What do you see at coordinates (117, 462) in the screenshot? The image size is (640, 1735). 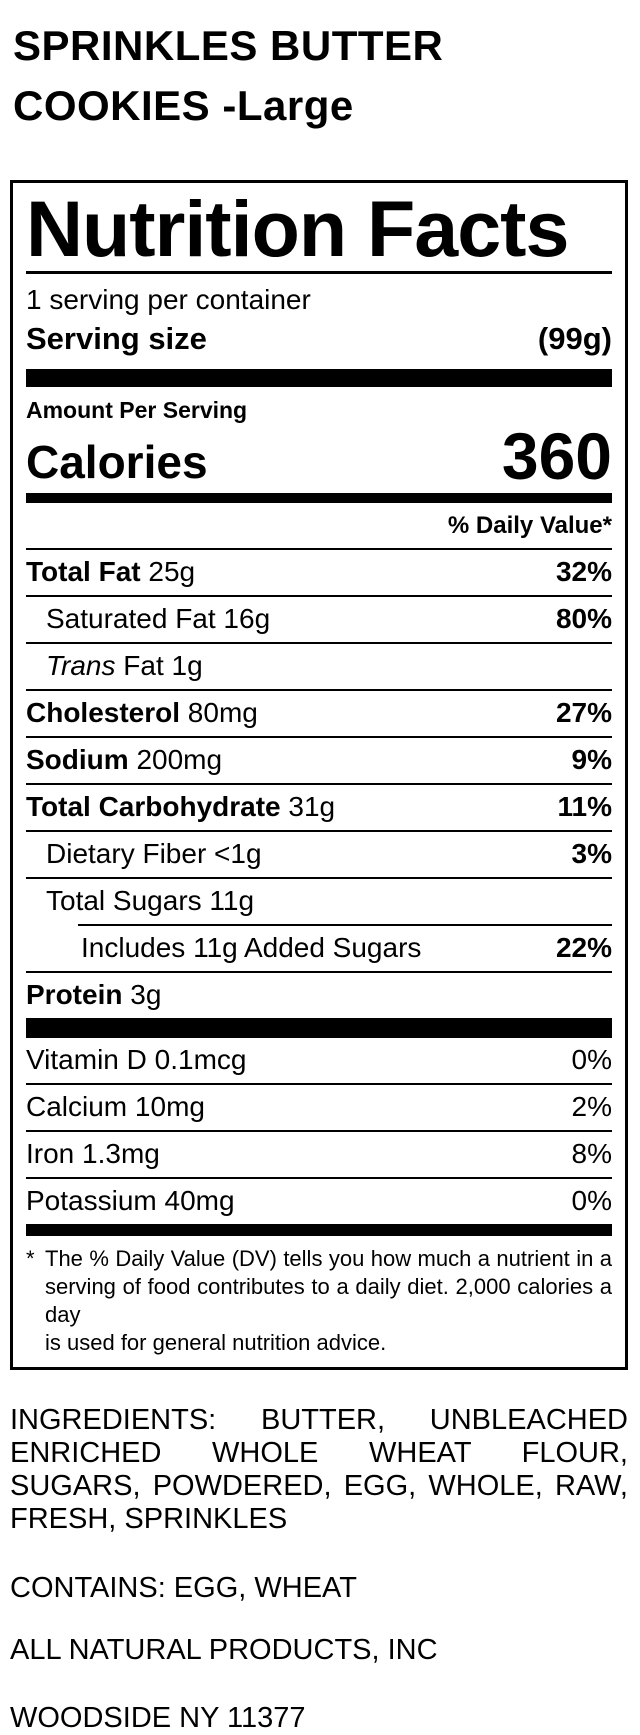 I see `calories-label: Calories` at bounding box center [117, 462].